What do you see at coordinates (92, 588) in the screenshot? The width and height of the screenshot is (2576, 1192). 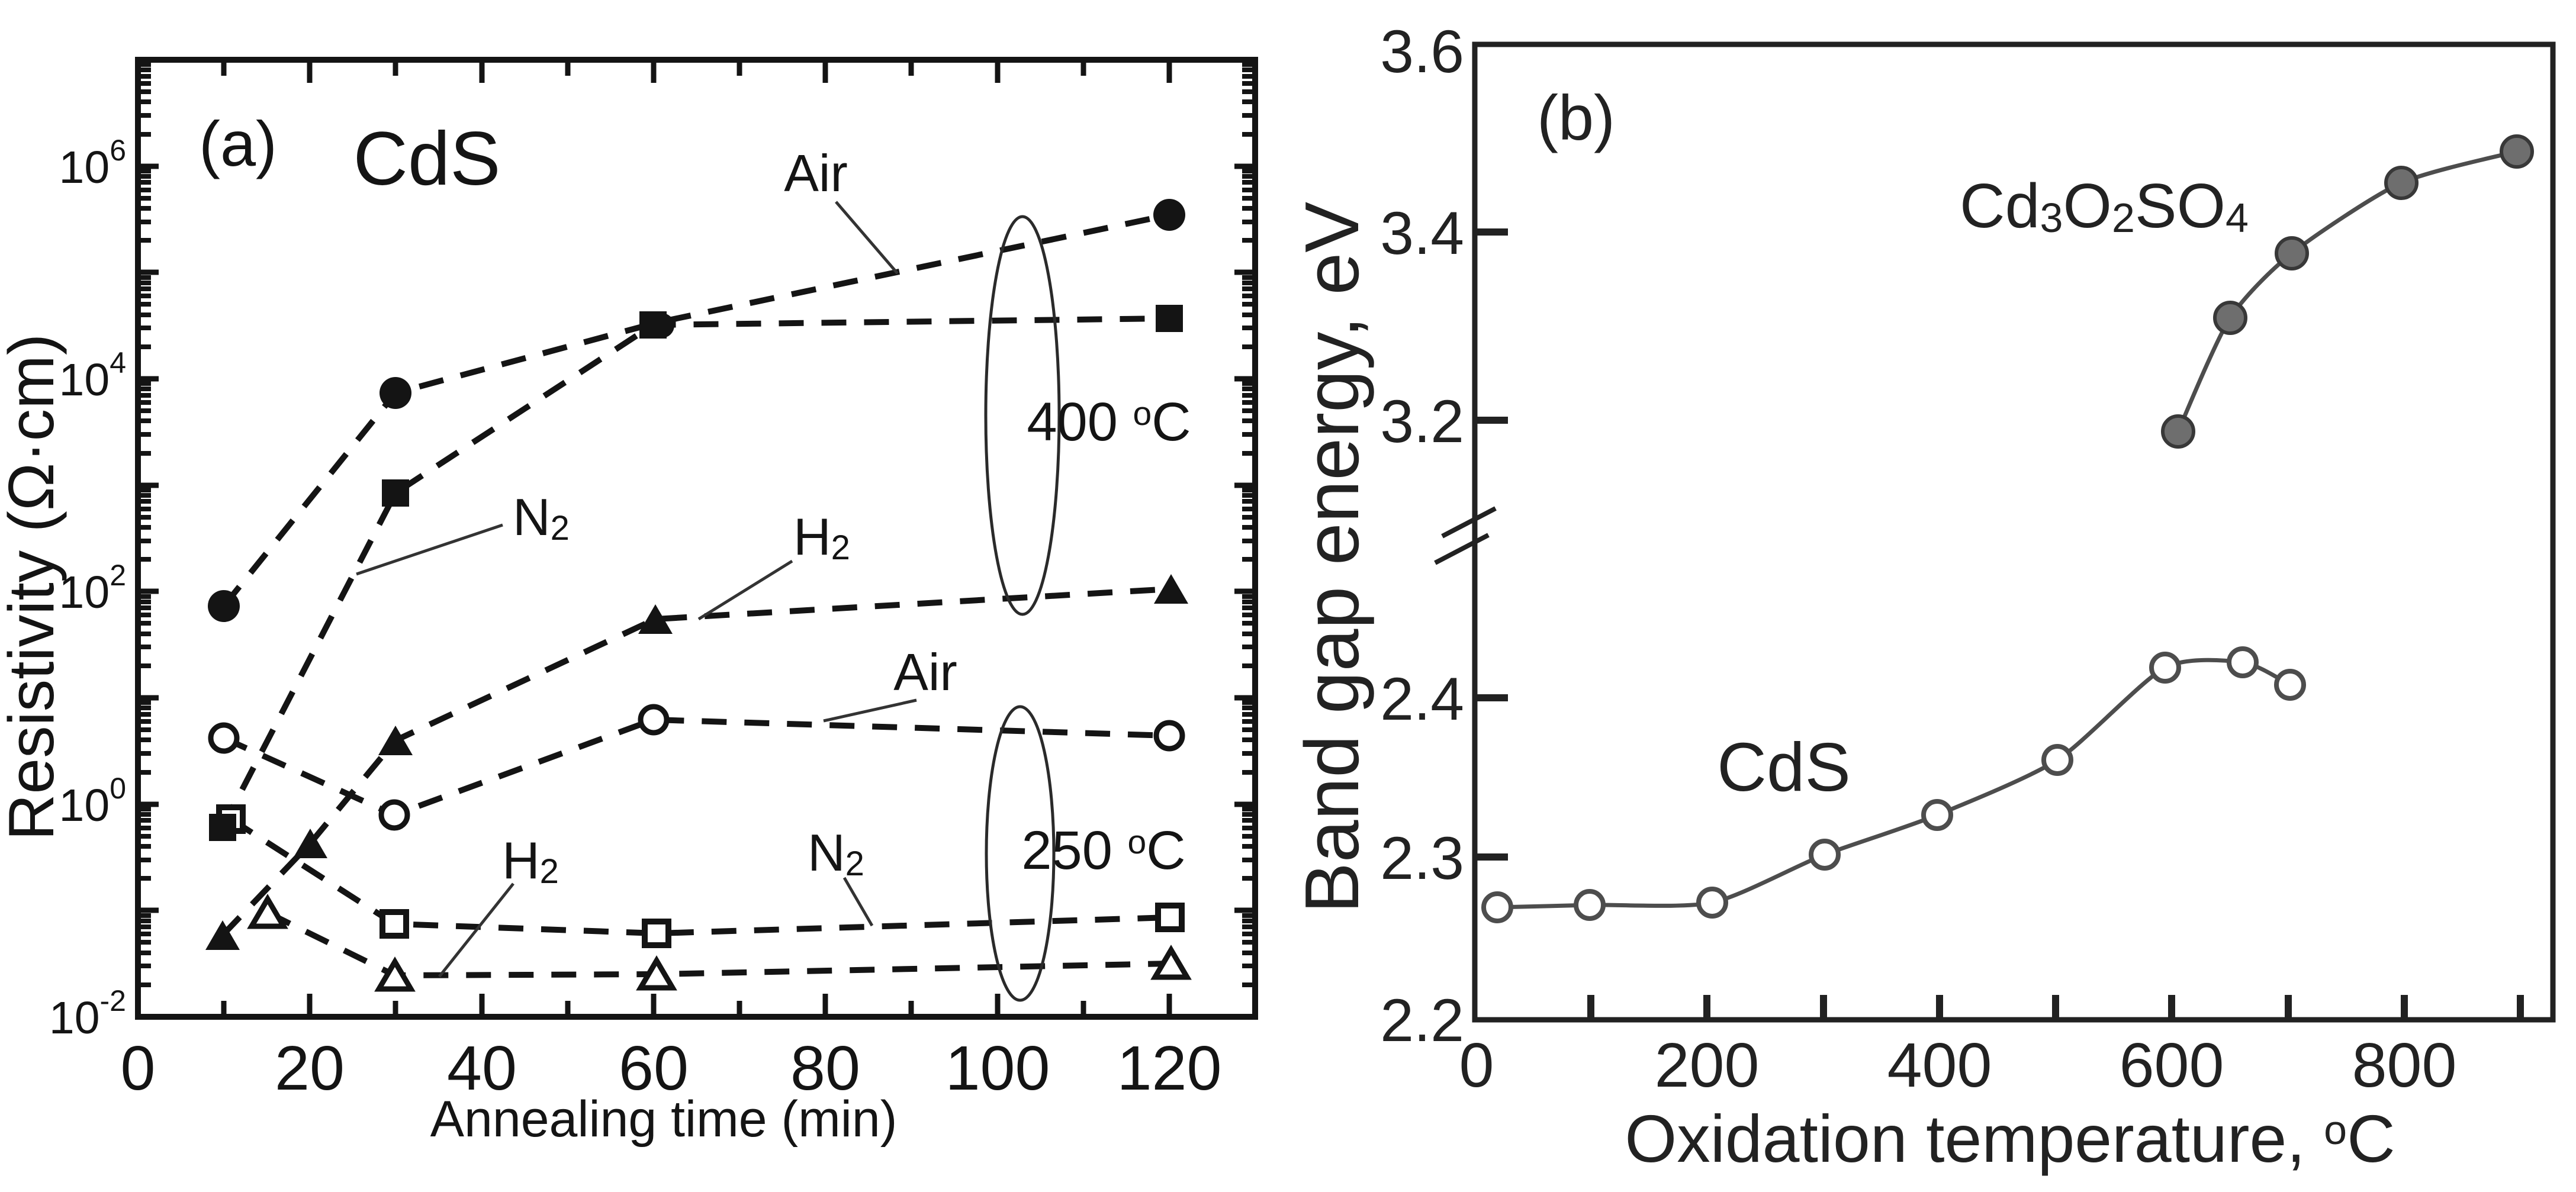 I see `svg-text: 102` at bounding box center [92, 588].